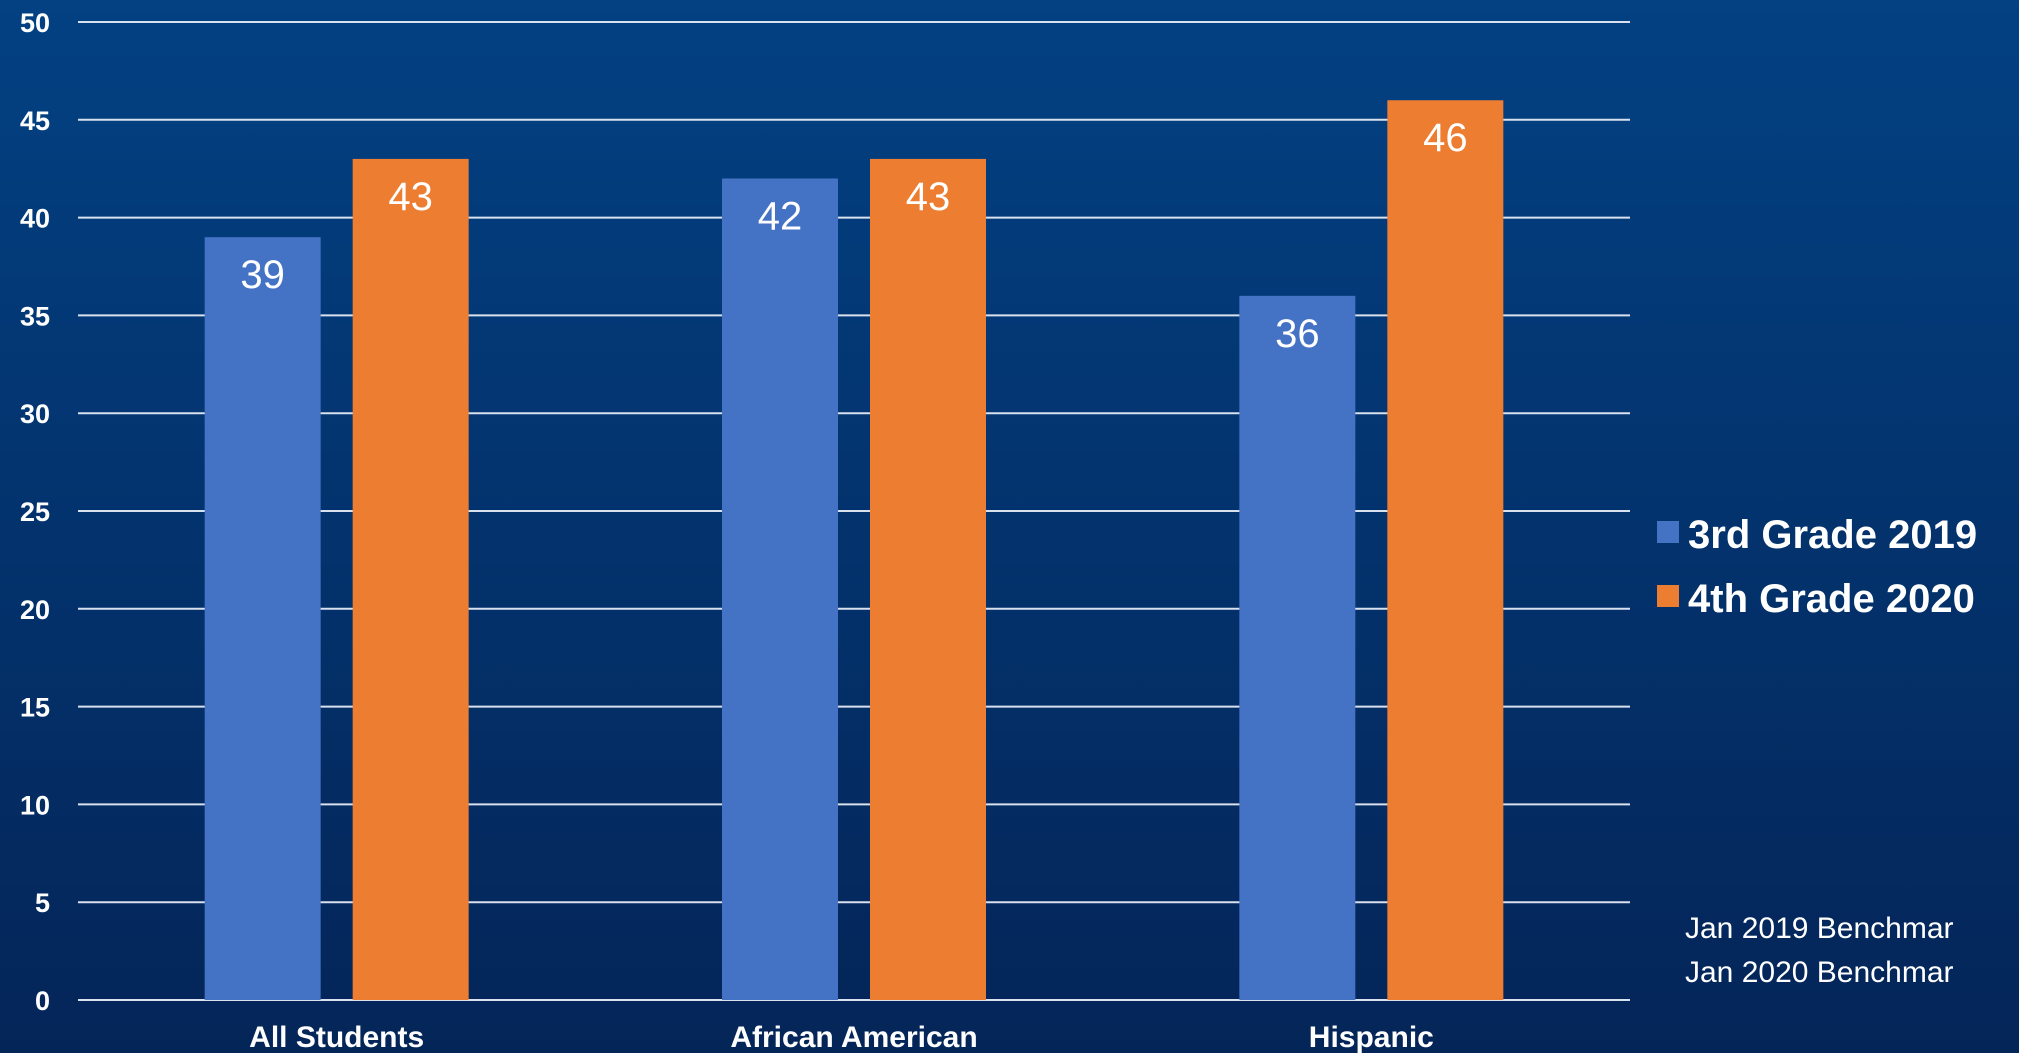  What do you see at coordinates (35, 414) in the screenshot?
I see `y-tick-label: 30` at bounding box center [35, 414].